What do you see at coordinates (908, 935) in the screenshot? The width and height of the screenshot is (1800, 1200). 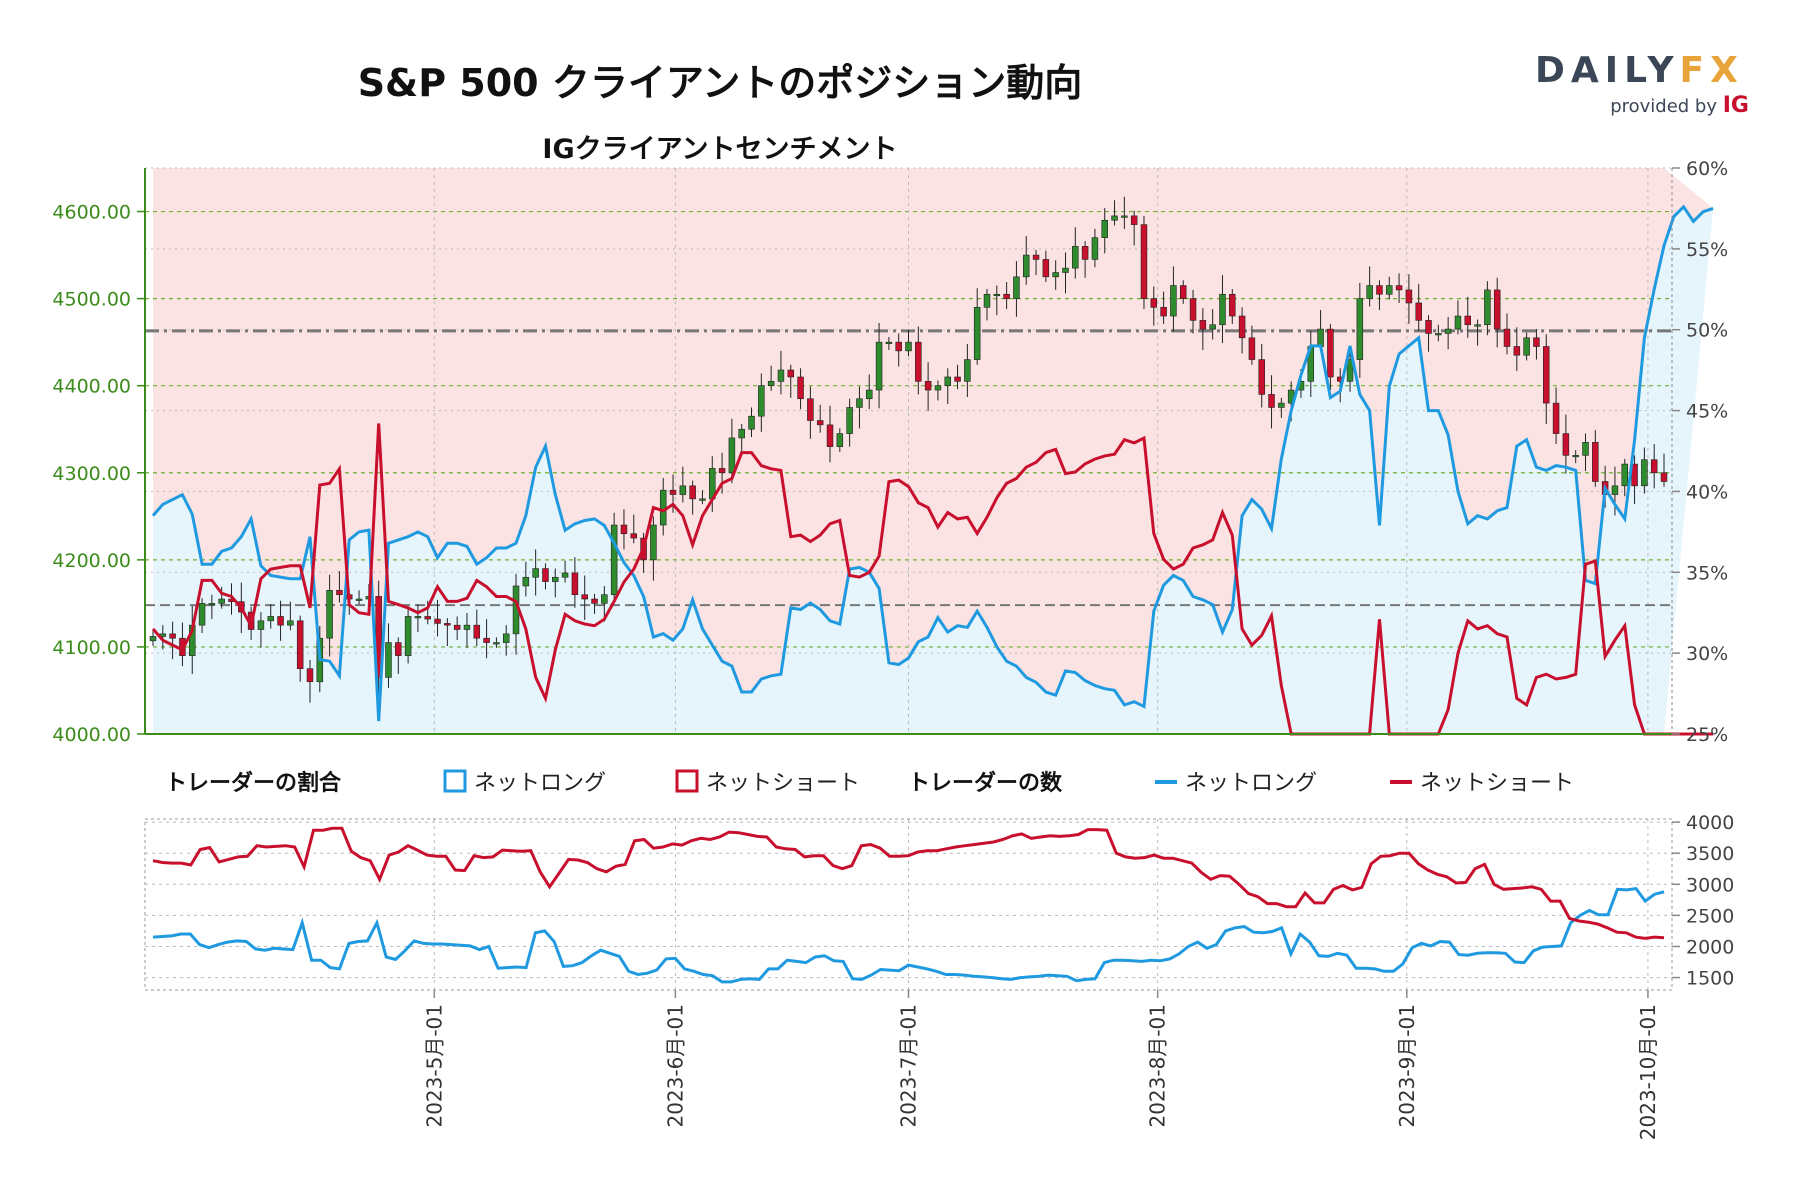 I see `count-long-line` at bounding box center [908, 935].